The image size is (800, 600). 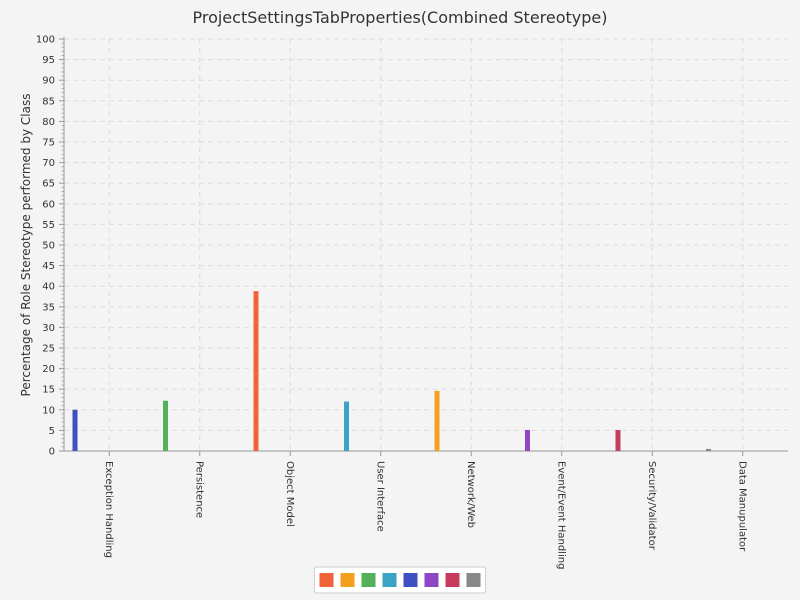 What do you see at coordinates (48, 122) in the screenshot?
I see `y-tick-label: 80` at bounding box center [48, 122].